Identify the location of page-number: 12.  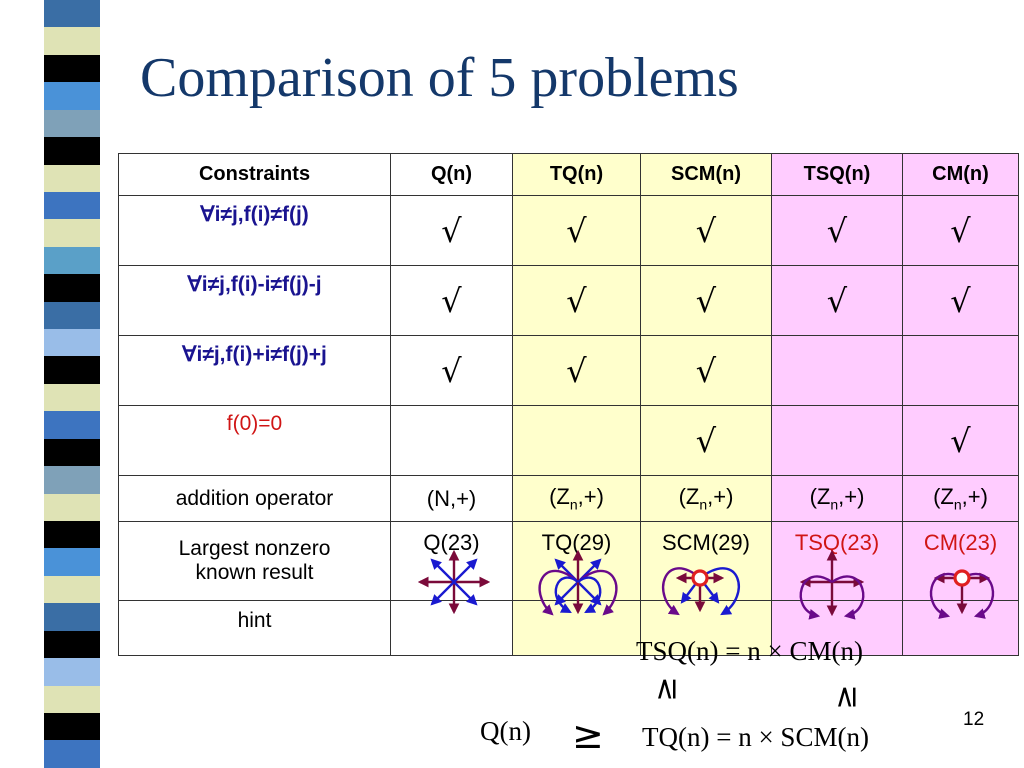
(974, 719).